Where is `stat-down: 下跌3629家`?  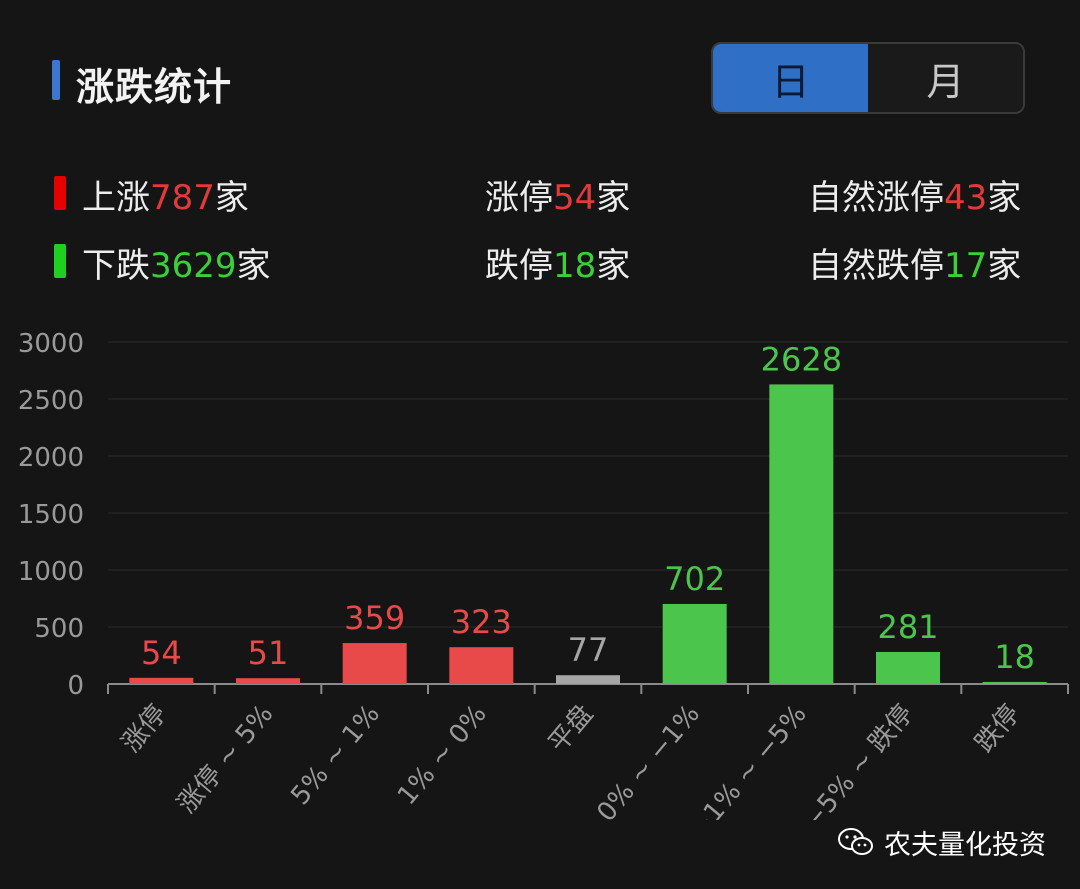 stat-down: 下跌3629家 is located at coordinates (176, 262).